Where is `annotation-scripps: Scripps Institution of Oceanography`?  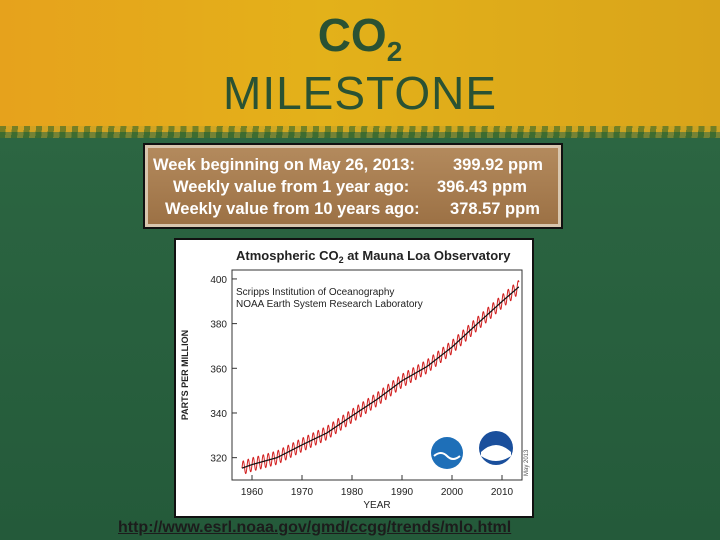 annotation-scripps: Scripps Institution of Oceanography is located at coordinates (315, 292).